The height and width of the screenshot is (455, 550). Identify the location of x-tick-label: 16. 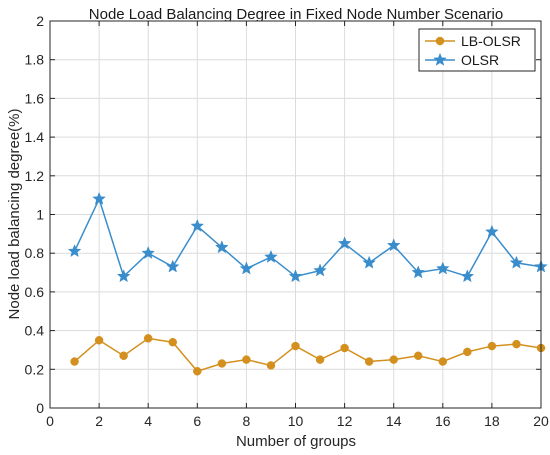
(443, 421).